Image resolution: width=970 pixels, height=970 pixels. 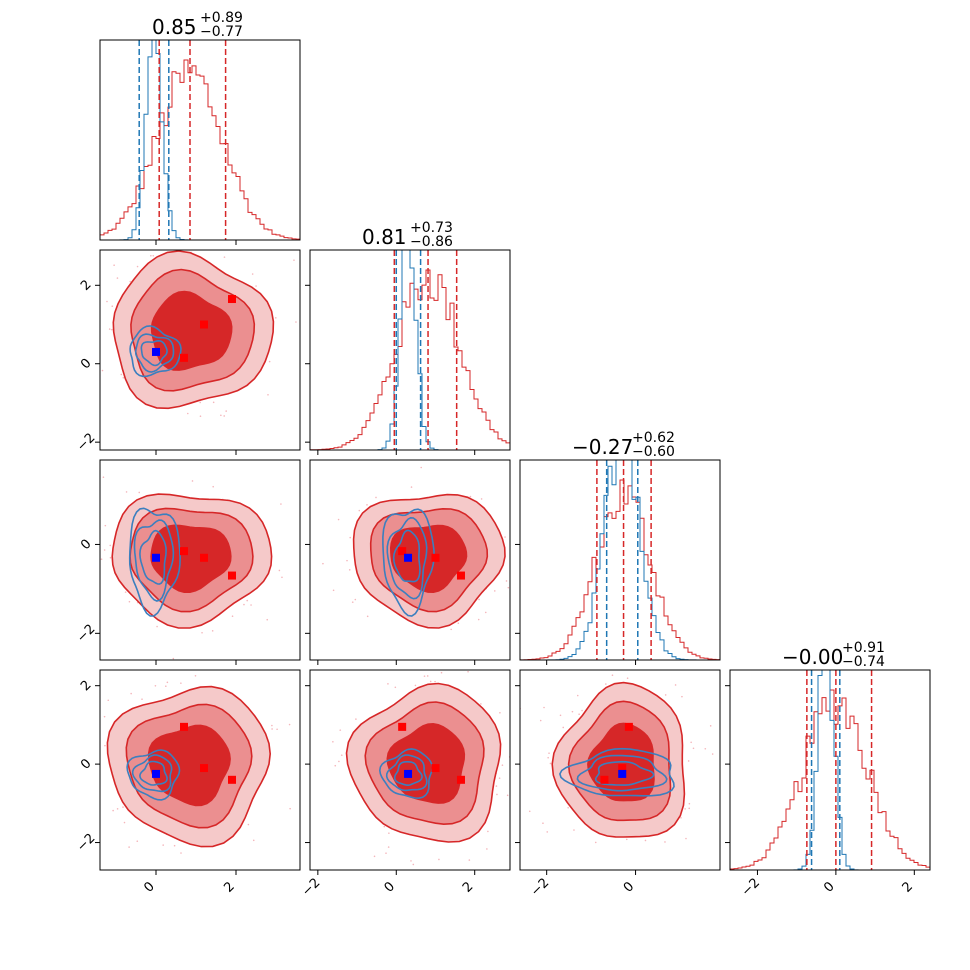 What do you see at coordinates (86, 545) in the screenshot?
I see `y-tick-label-3-2: 0` at bounding box center [86, 545].